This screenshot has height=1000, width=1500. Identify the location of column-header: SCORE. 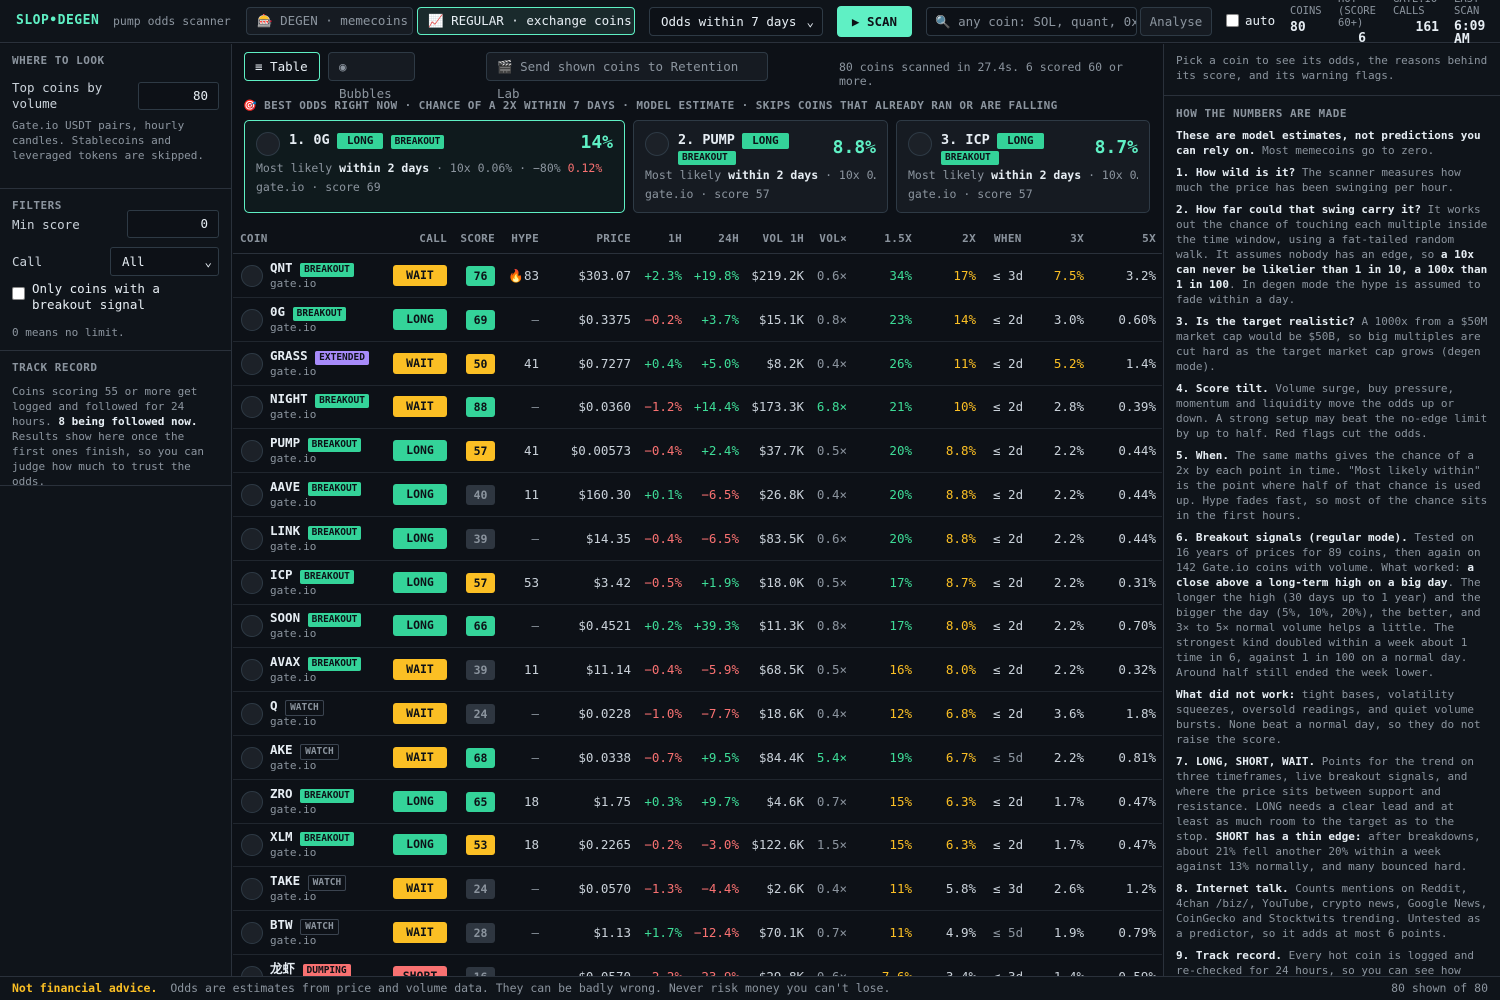
(477, 238).